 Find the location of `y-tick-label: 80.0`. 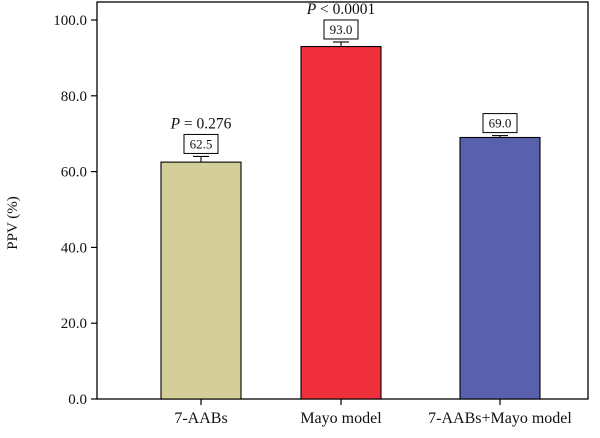

y-tick-label: 80.0 is located at coordinates (74, 97).